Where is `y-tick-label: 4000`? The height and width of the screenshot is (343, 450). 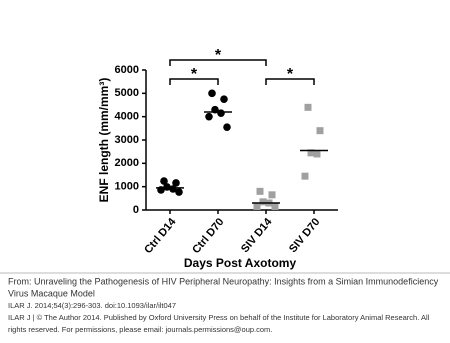 y-tick-label: 4000 is located at coordinates (127, 117).